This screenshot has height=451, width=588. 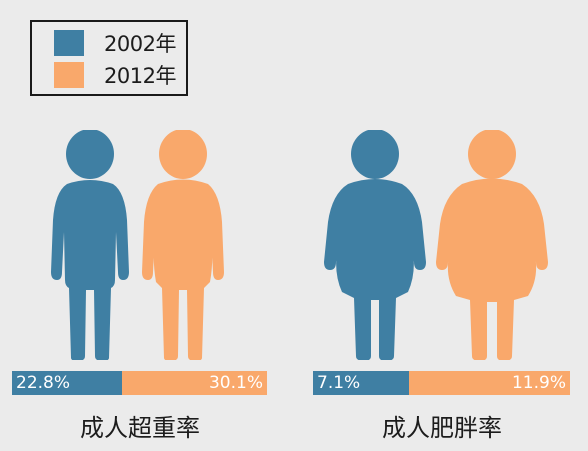 I want to click on overweight-rate-bar: 22.8% 30.1%, so click(x=139, y=383).